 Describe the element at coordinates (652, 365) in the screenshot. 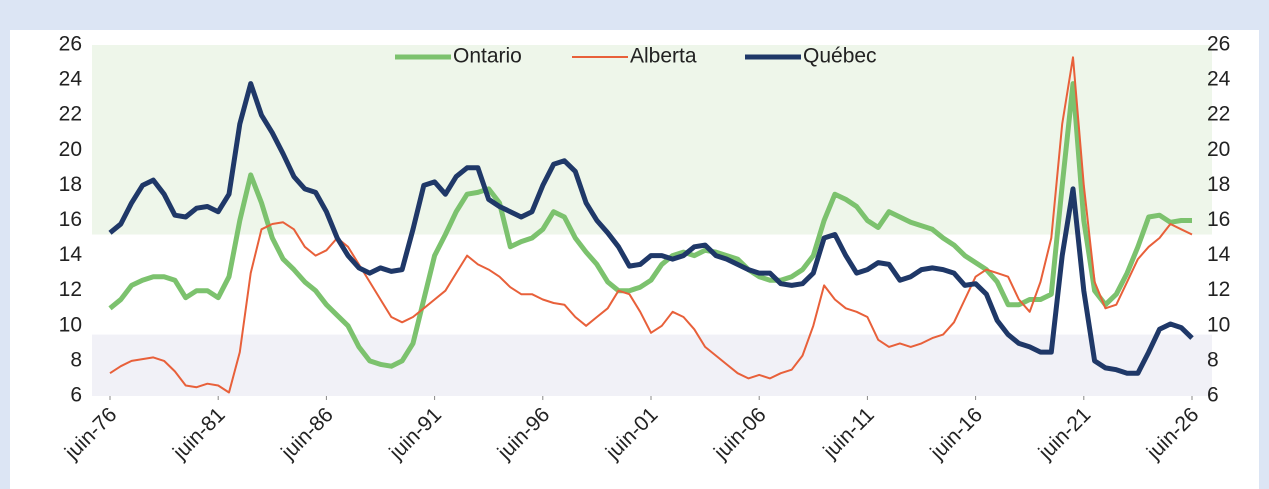

I see `band` at that location.